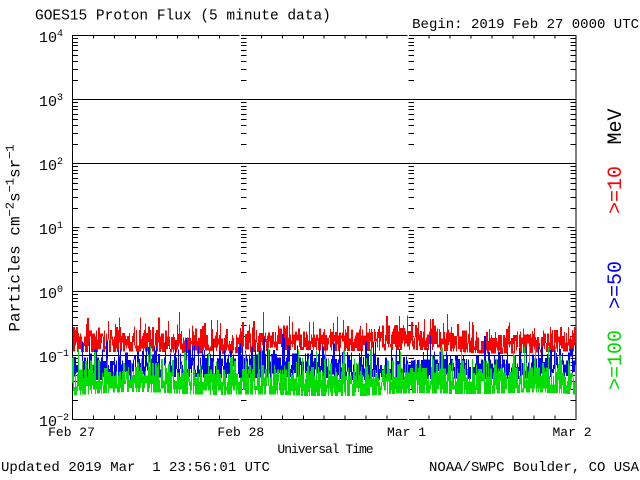 The image size is (640, 480). I want to click on svg-text: Feb 28, so click(240, 432).